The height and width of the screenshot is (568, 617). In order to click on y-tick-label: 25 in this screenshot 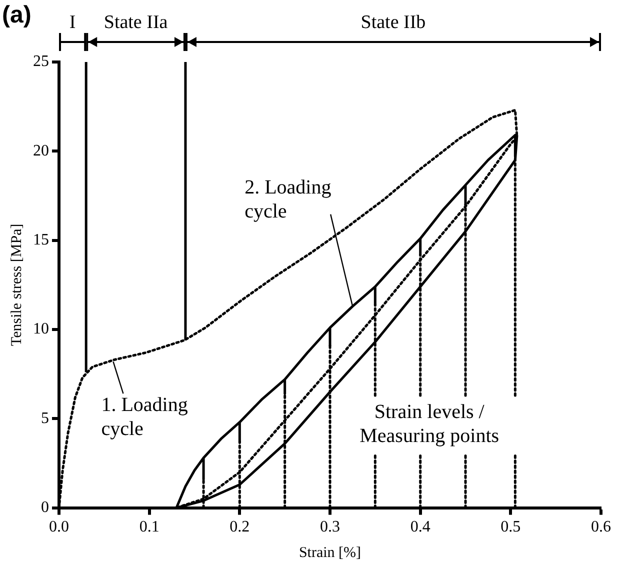, I will do `click(41, 61)`.